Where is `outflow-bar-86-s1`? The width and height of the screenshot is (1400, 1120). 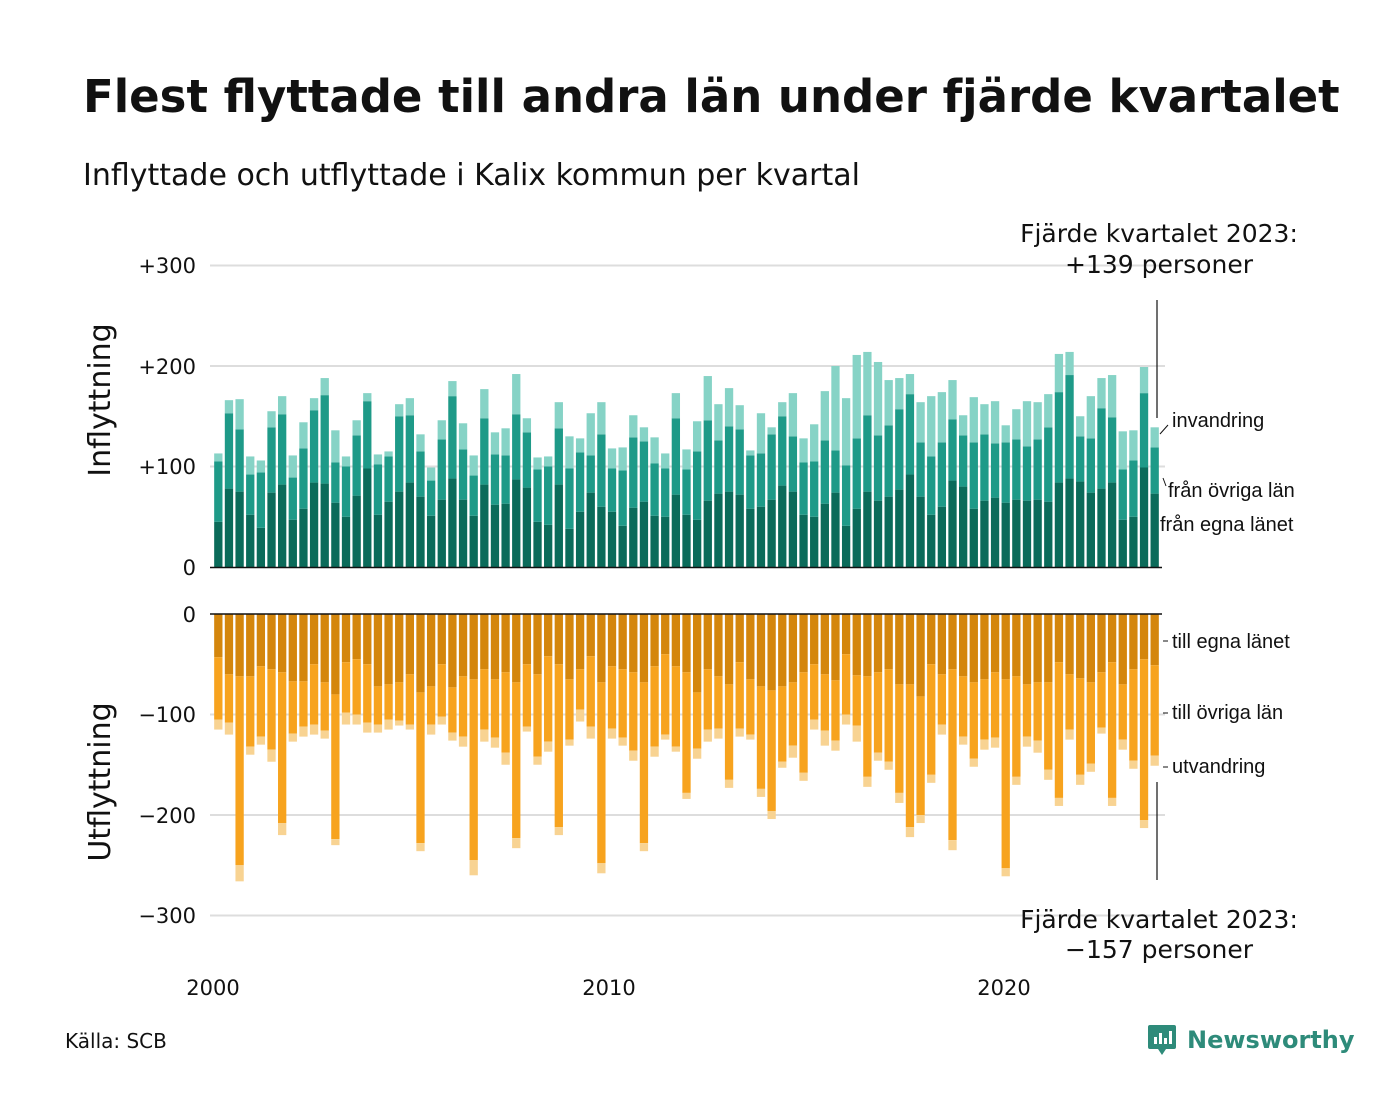 outflow-bar-86-s1 is located at coordinates (1133, 715).